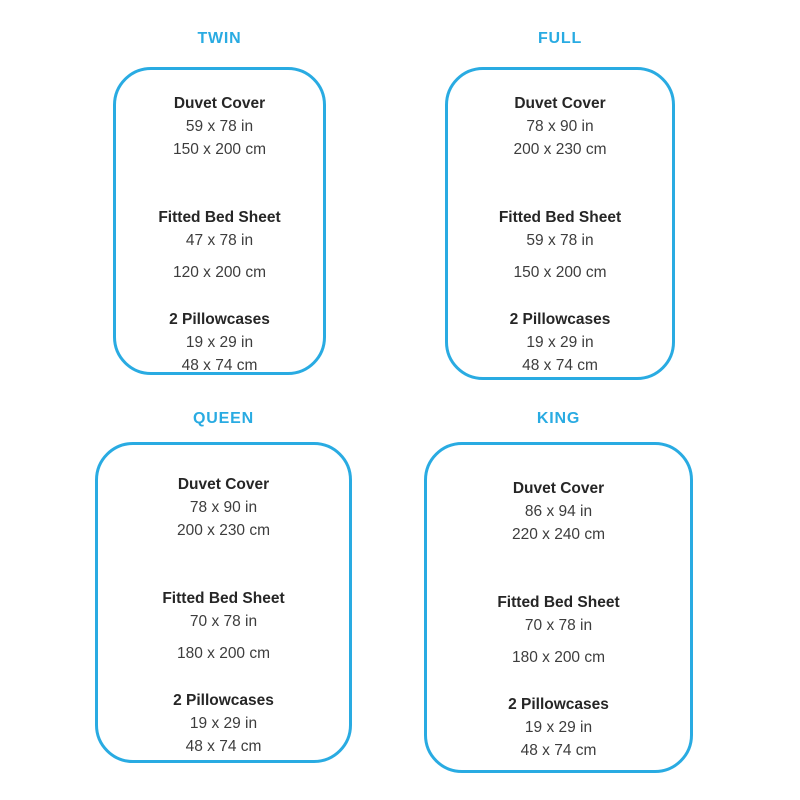 The image size is (800, 800). I want to click on bedding-item-fitted-sheet: Fitted Bed Sheet 59 x 78 in 150 x 200 cm, so click(560, 245).